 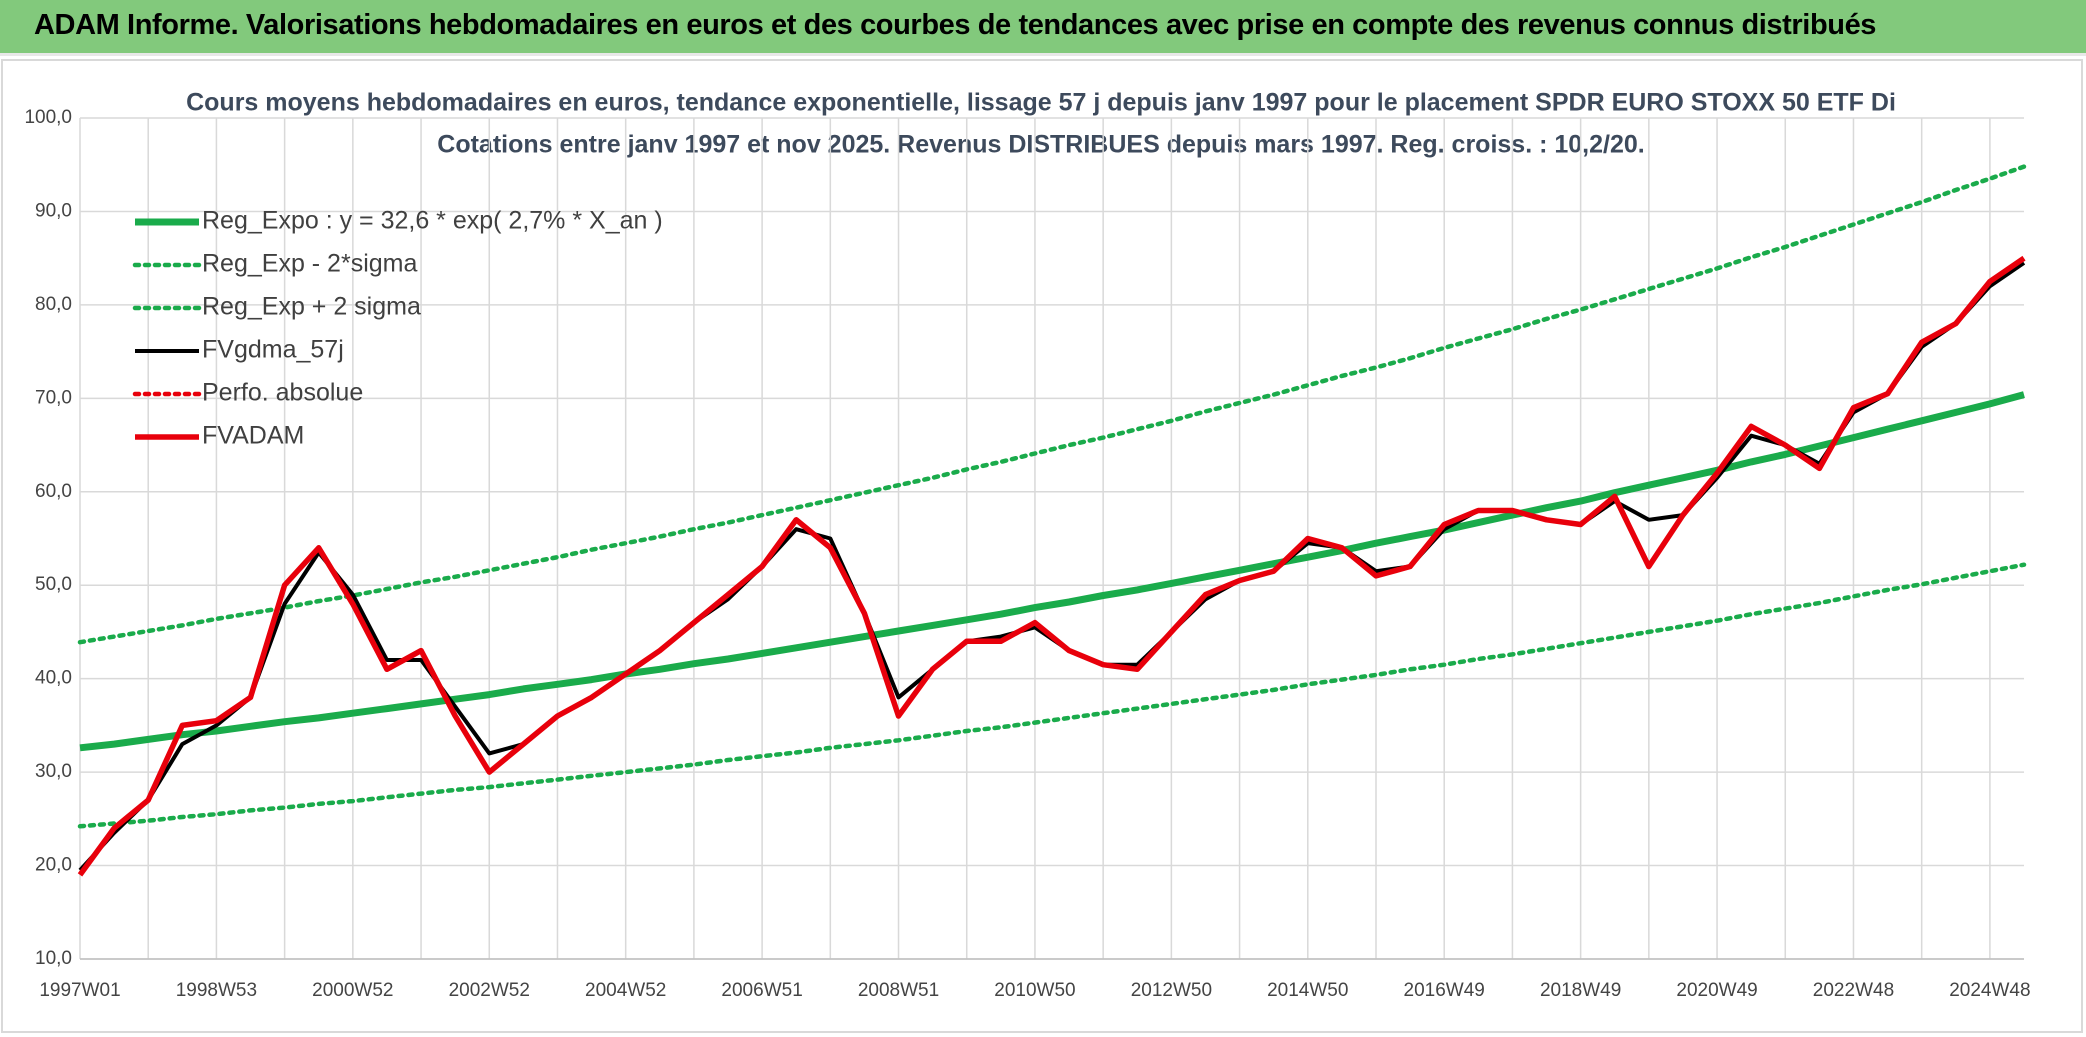 What do you see at coordinates (53, 304) in the screenshot?
I see `y-tick-label: 80,0` at bounding box center [53, 304].